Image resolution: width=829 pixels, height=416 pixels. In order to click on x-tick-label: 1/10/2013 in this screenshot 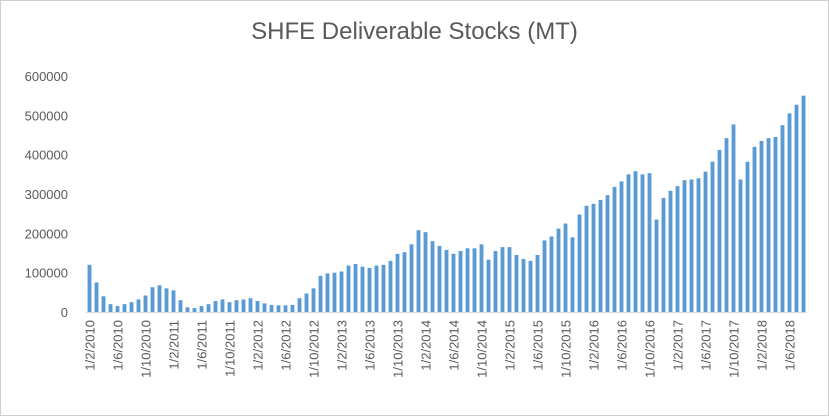, I will do `click(398, 349)`.